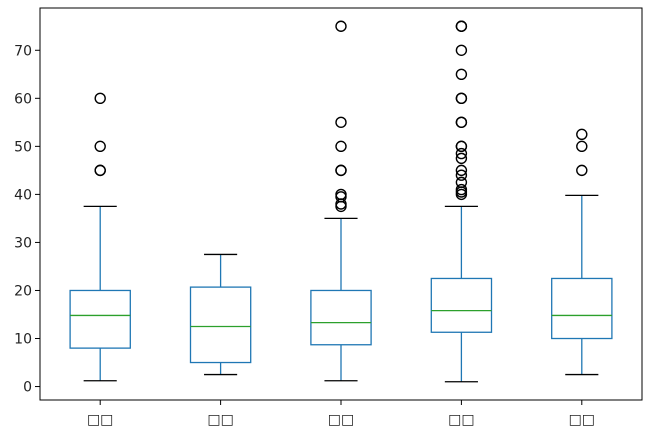  I want to click on y-axis: 0 10 20 30 40 50 60 70, so click(27, 219).